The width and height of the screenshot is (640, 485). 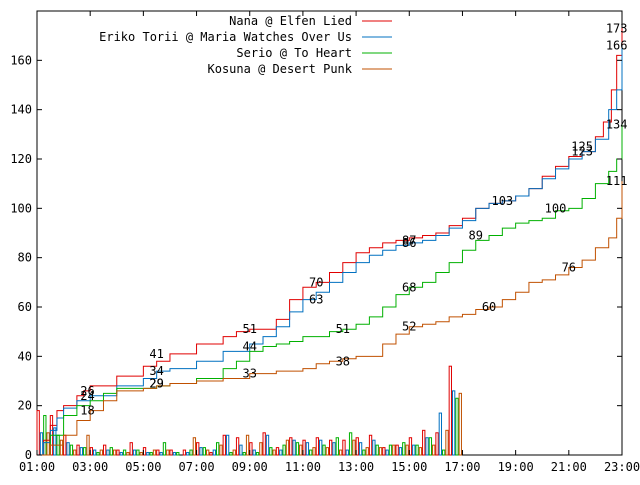 I want to click on x-tick-label: 21:00, so click(x=569, y=467).